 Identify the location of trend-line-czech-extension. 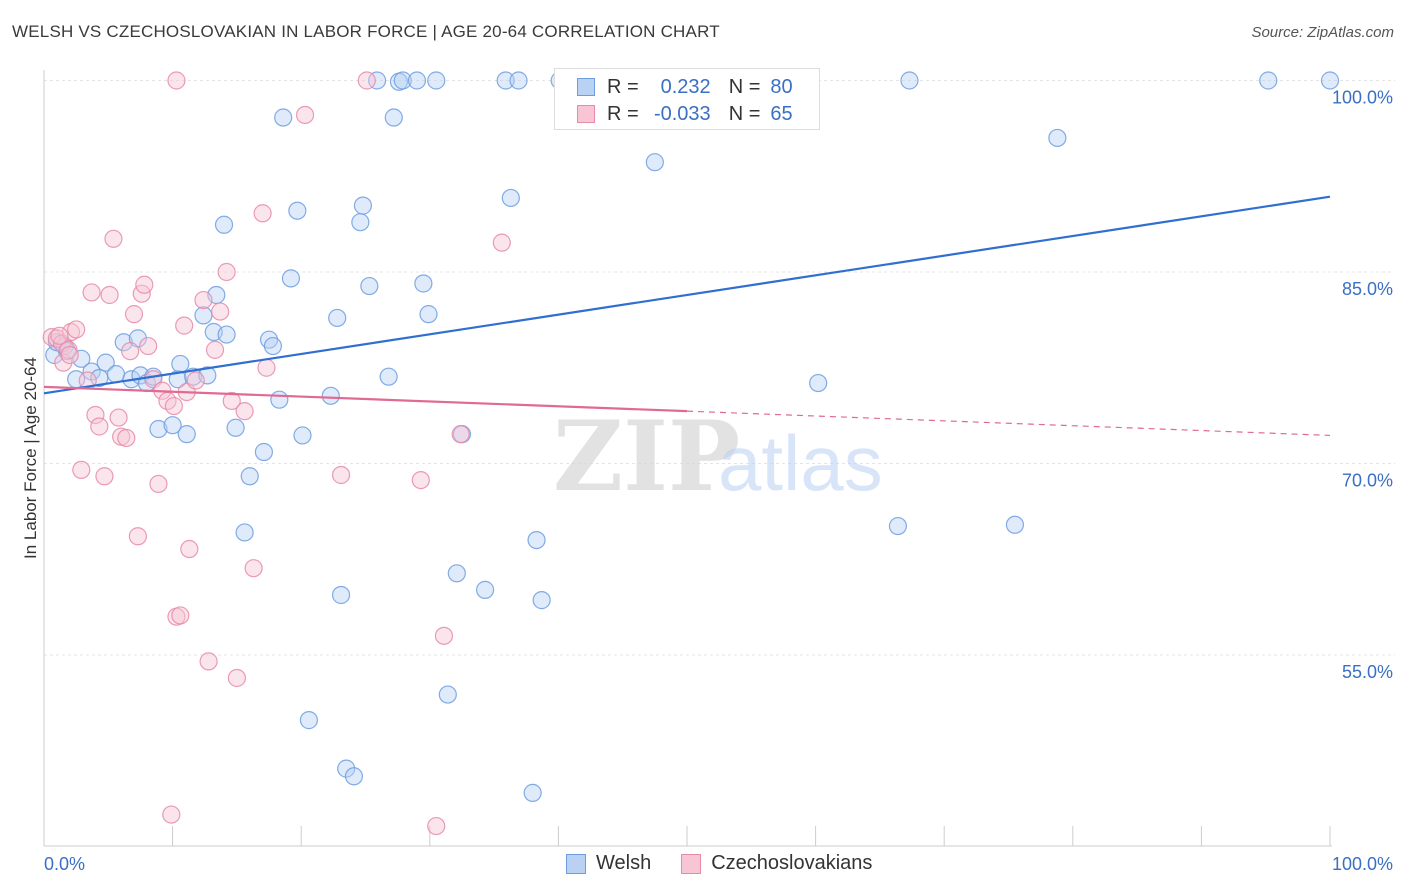
(1008, 423).